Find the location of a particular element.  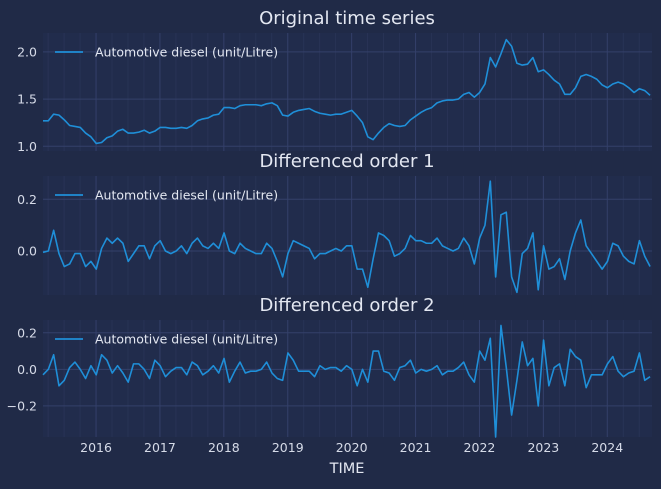

panel-title-diff-1: Differenced order 1 is located at coordinates (346, 161).